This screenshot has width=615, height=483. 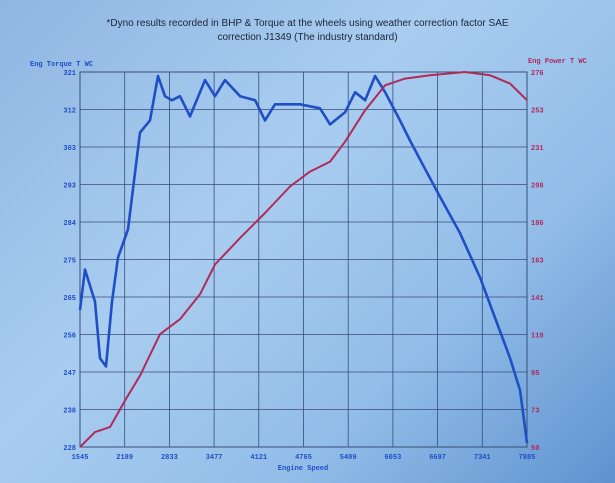 What do you see at coordinates (69, 449) in the screenshot?
I see `left-tick-label: 228` at bounding box center [69, 449].